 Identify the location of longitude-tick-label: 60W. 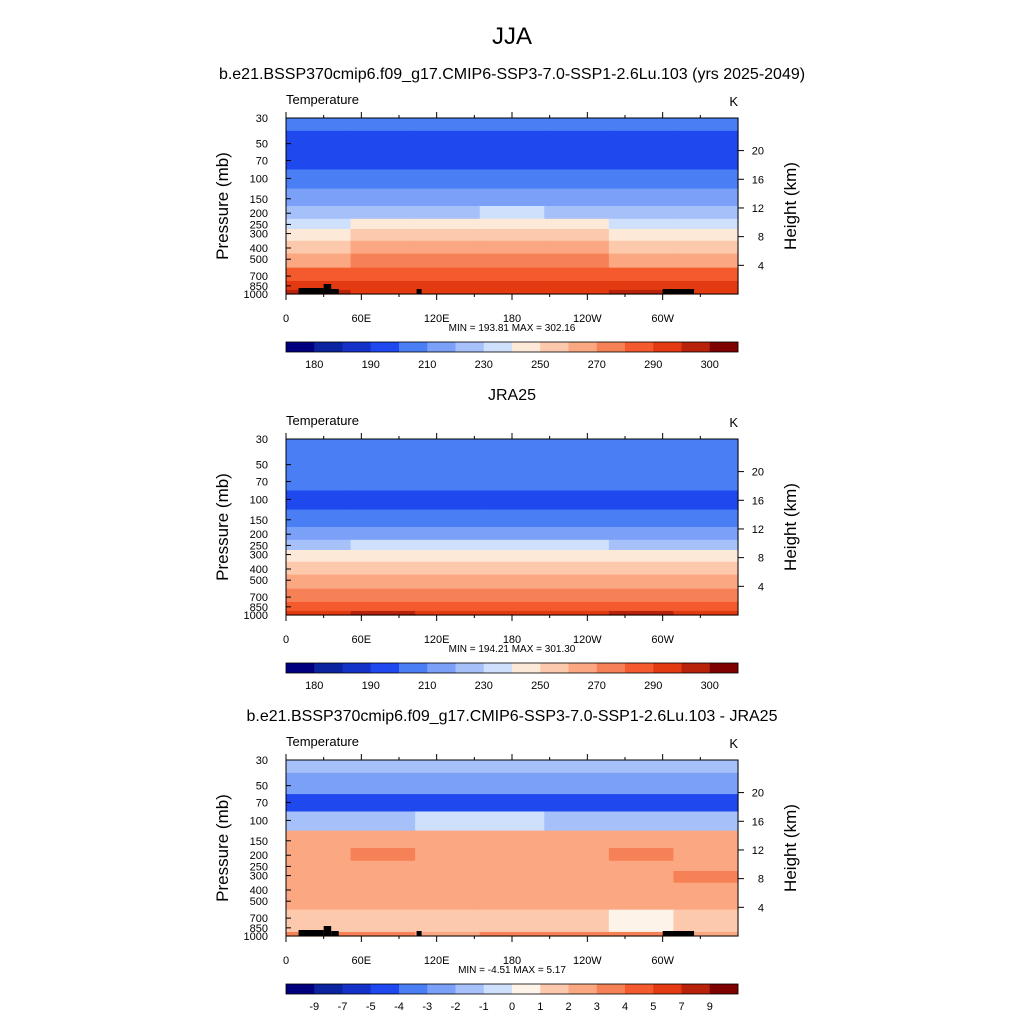
(662, 319).